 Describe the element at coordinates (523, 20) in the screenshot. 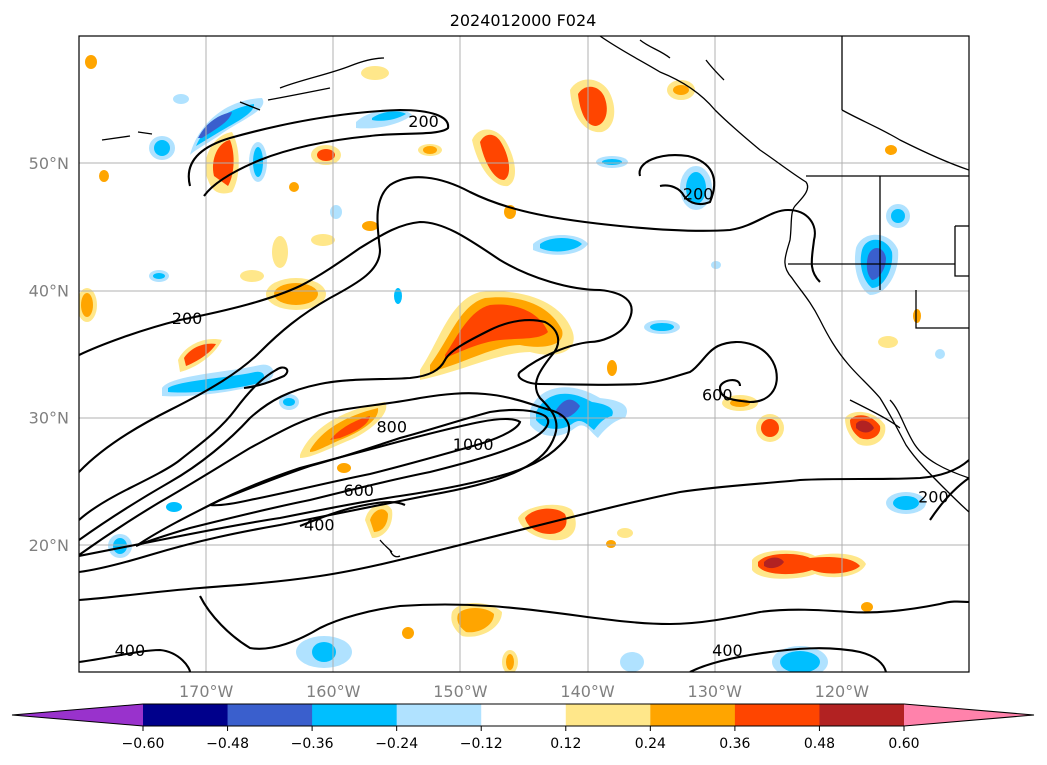

I see `map-title: 2024012000 F024` at that location.